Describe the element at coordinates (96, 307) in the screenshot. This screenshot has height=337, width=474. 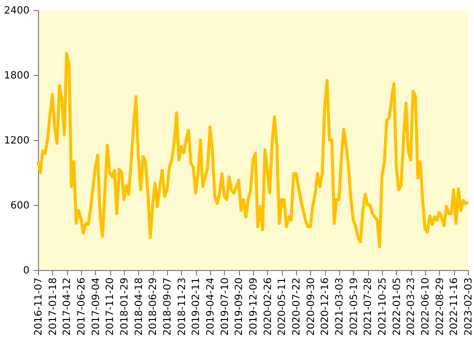
I see `x-tick-label: 2017-09-04` at that location.